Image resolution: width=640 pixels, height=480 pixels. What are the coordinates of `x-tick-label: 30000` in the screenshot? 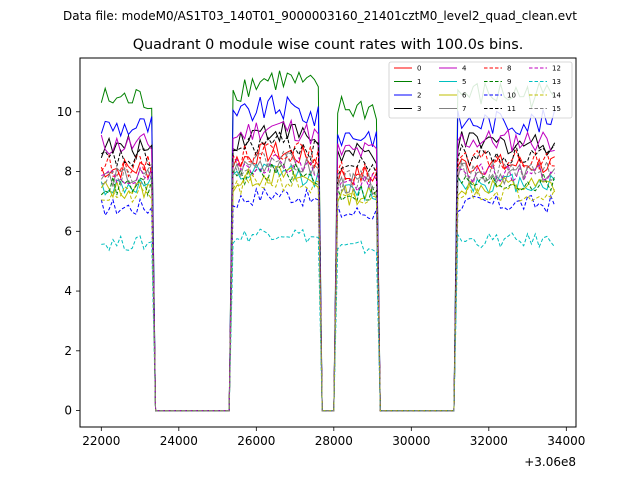 It's located at (411, 441).